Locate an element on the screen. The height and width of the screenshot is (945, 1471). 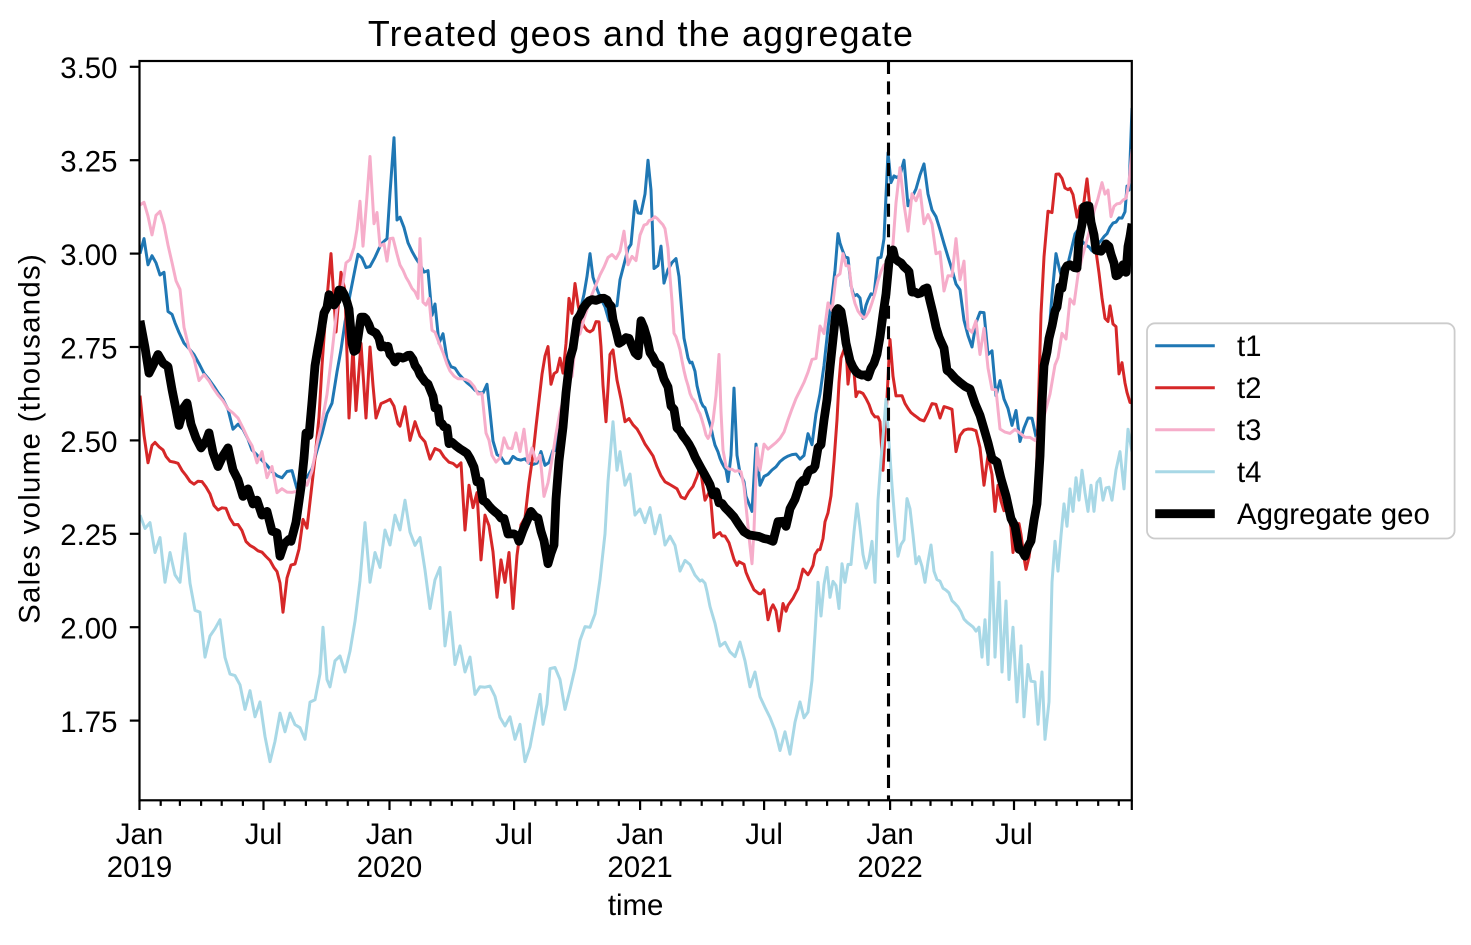
svg-text: 3.25 is located at coordinates (88, 162).